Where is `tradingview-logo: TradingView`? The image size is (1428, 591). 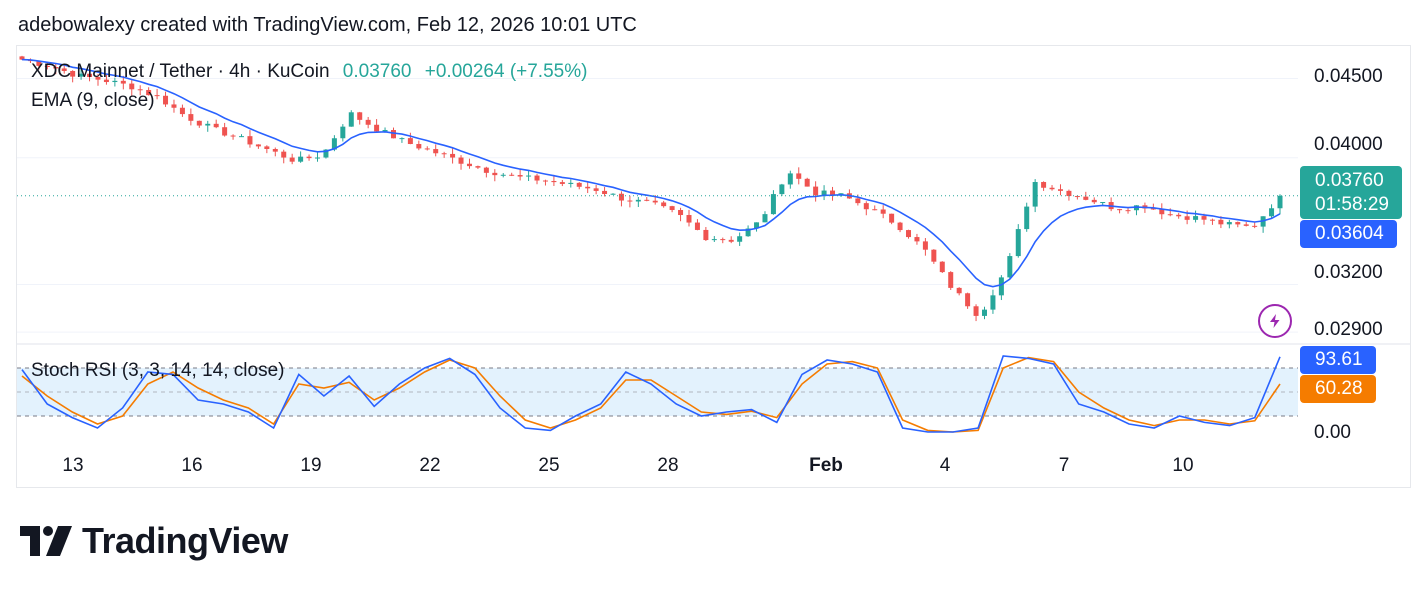
tradingview-logo: TradingView is located at coordinates (154, 541).